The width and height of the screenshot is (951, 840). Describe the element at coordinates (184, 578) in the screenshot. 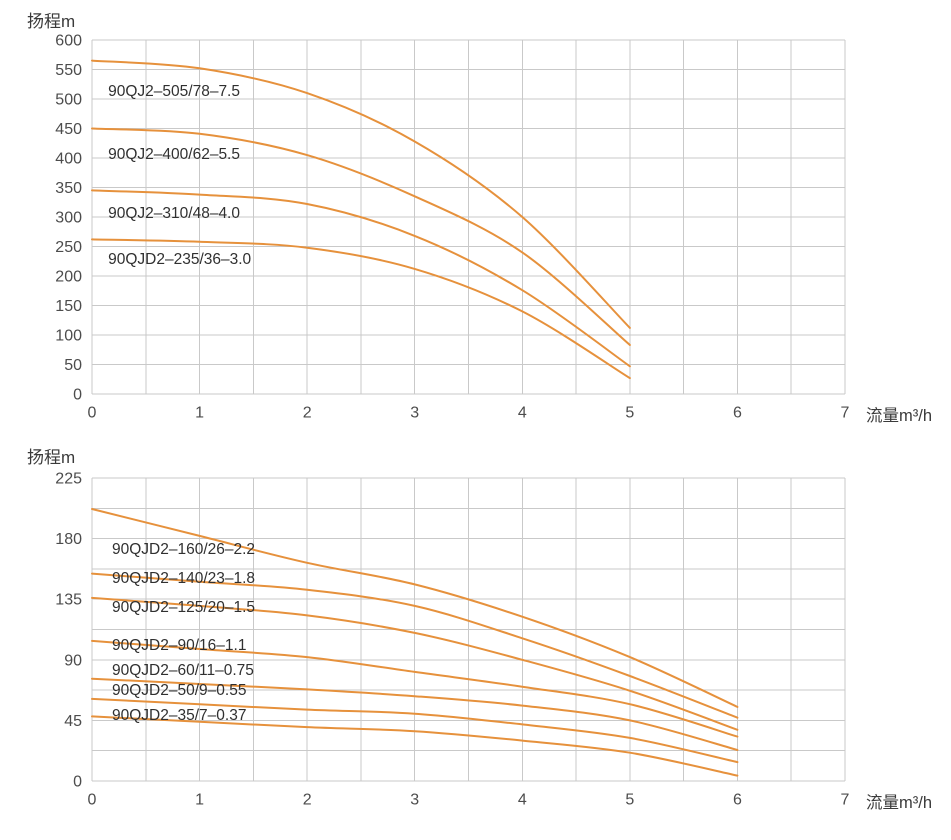

I see `curve-label: 90QJD2–140/23–1.8` at that location.